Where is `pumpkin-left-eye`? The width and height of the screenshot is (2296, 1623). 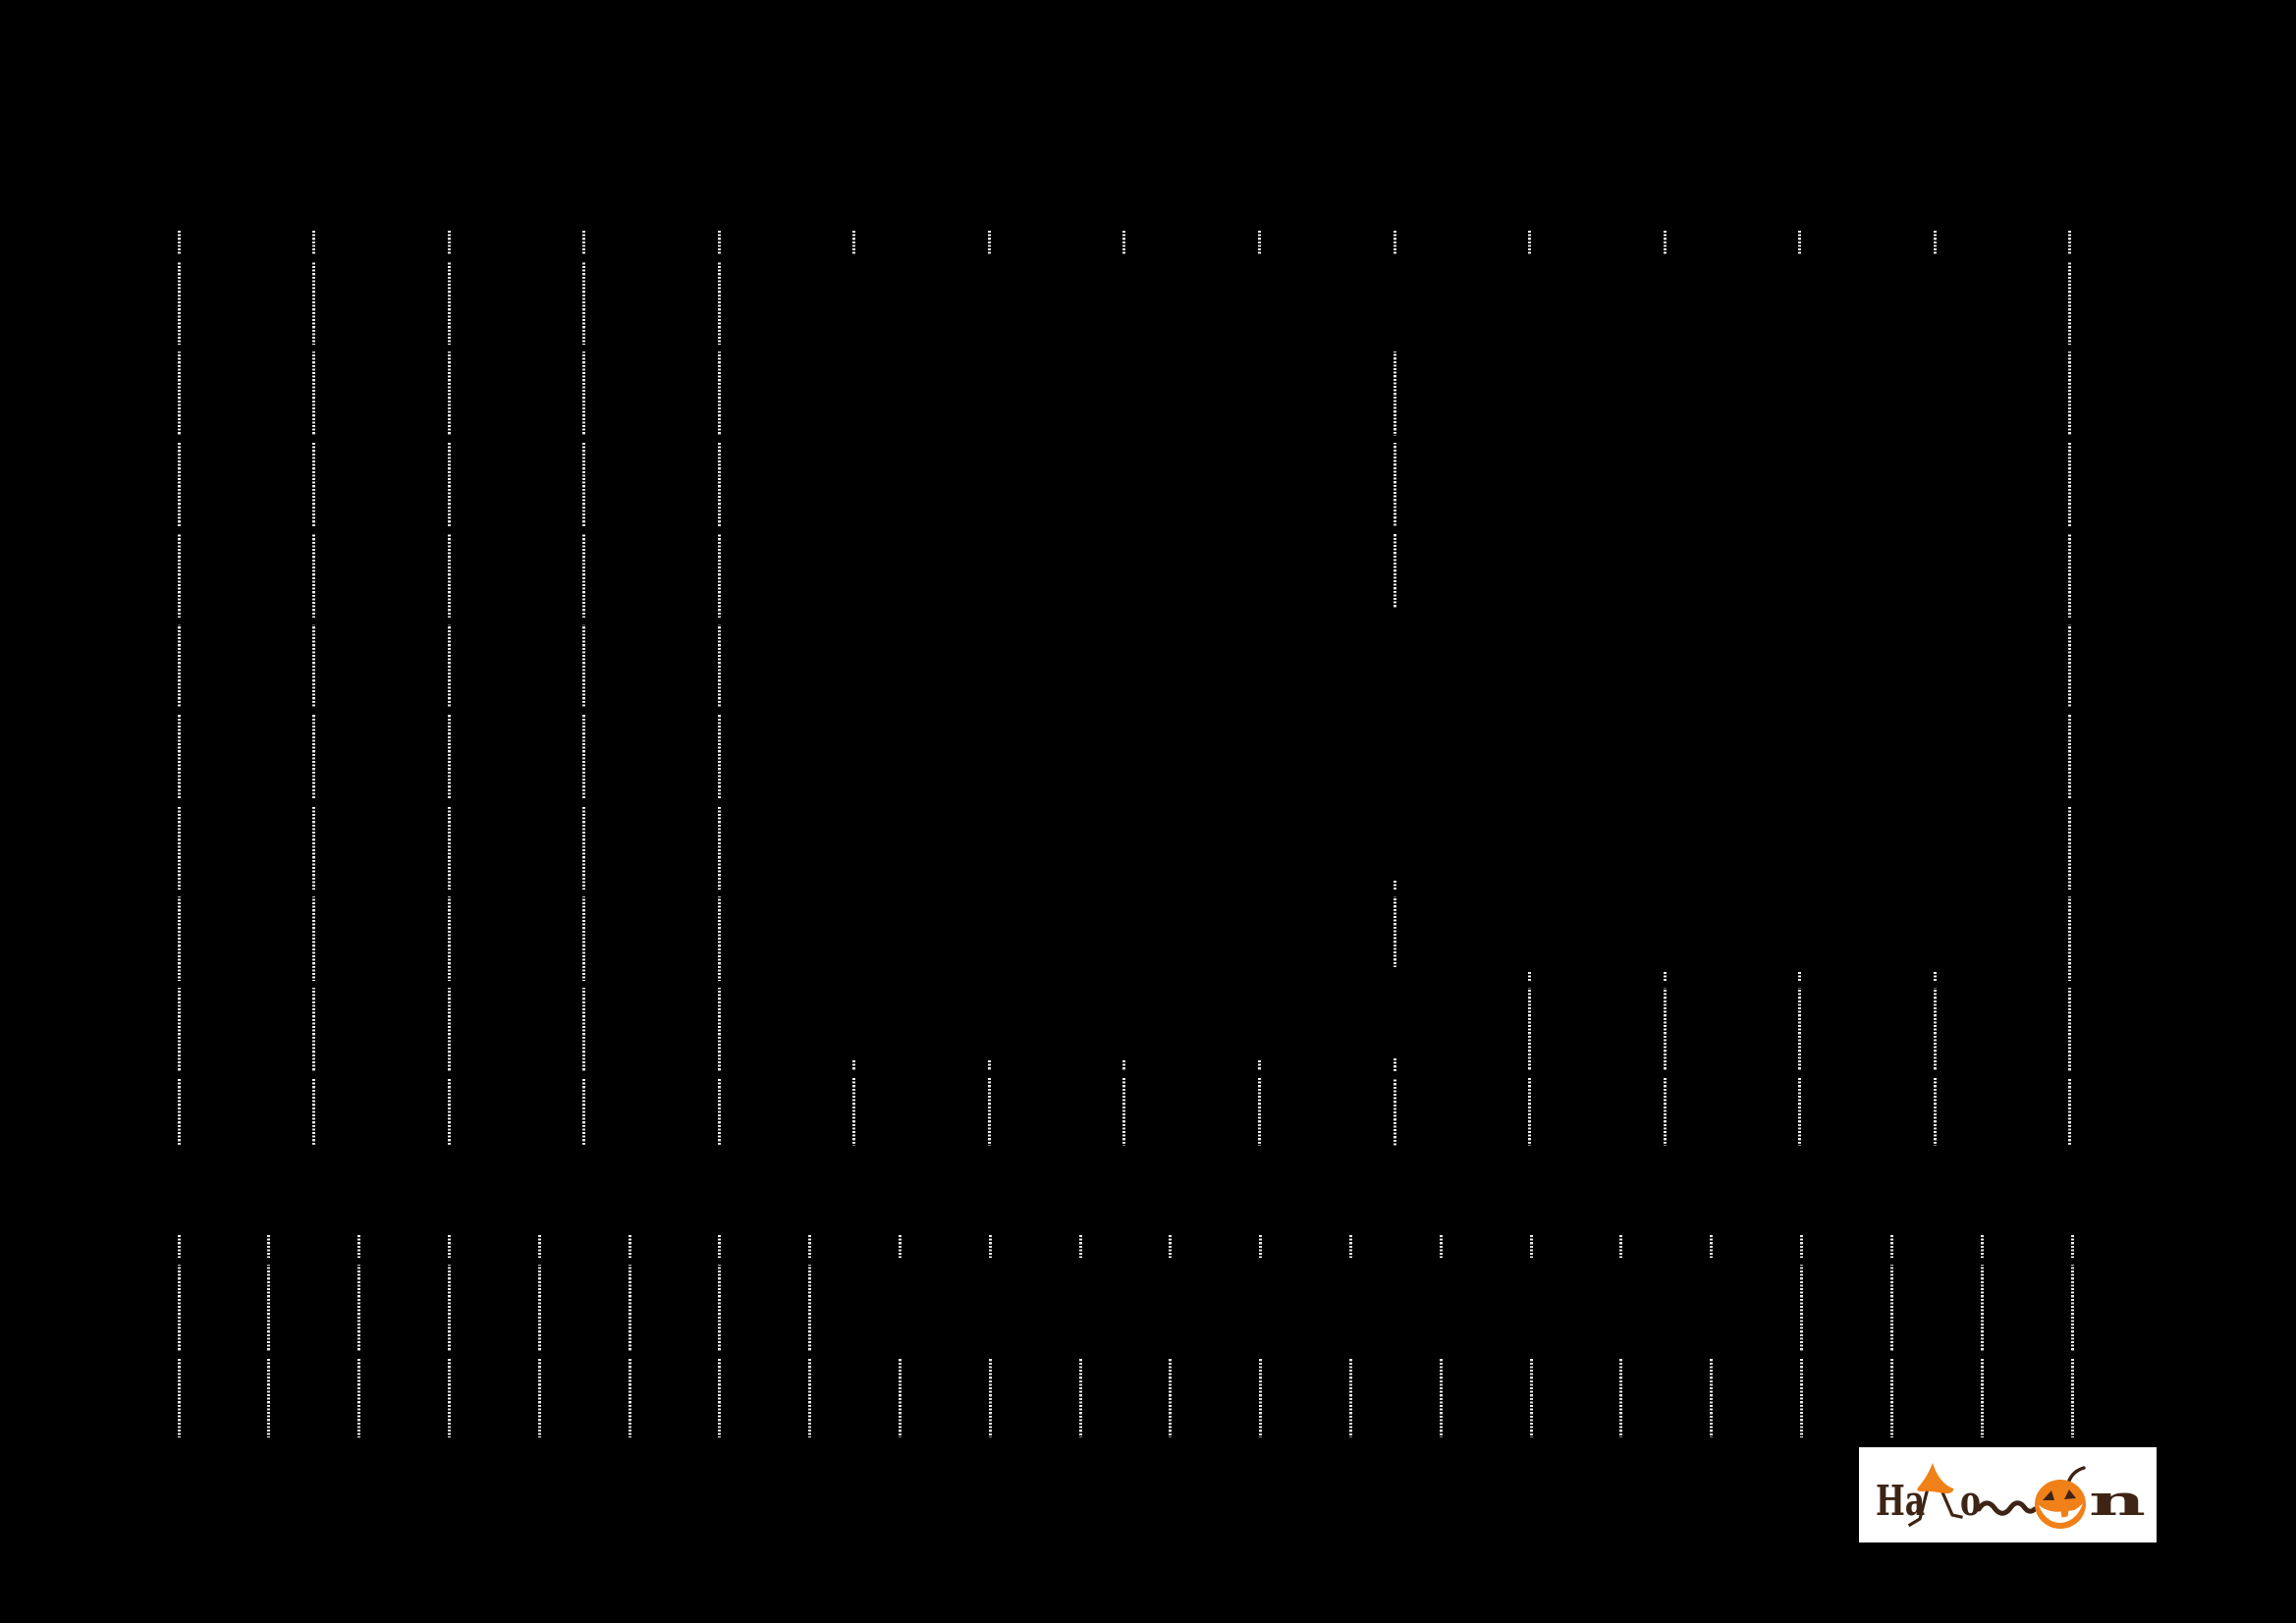 pumpkin-left-eye is located at coordinates (2048, 1495).